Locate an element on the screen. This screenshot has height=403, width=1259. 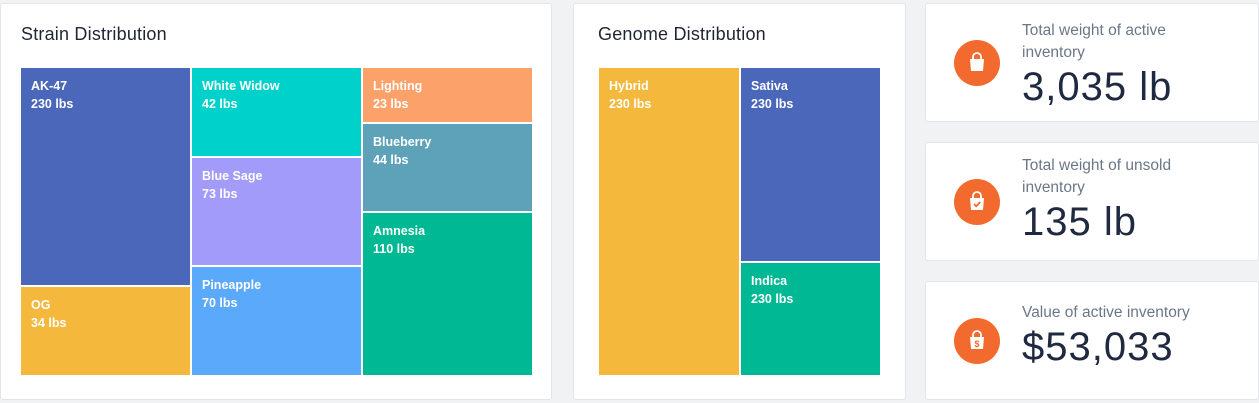
strain-cell-white-widow: White Widow 42 lbs is located at coordinates (276, 112).